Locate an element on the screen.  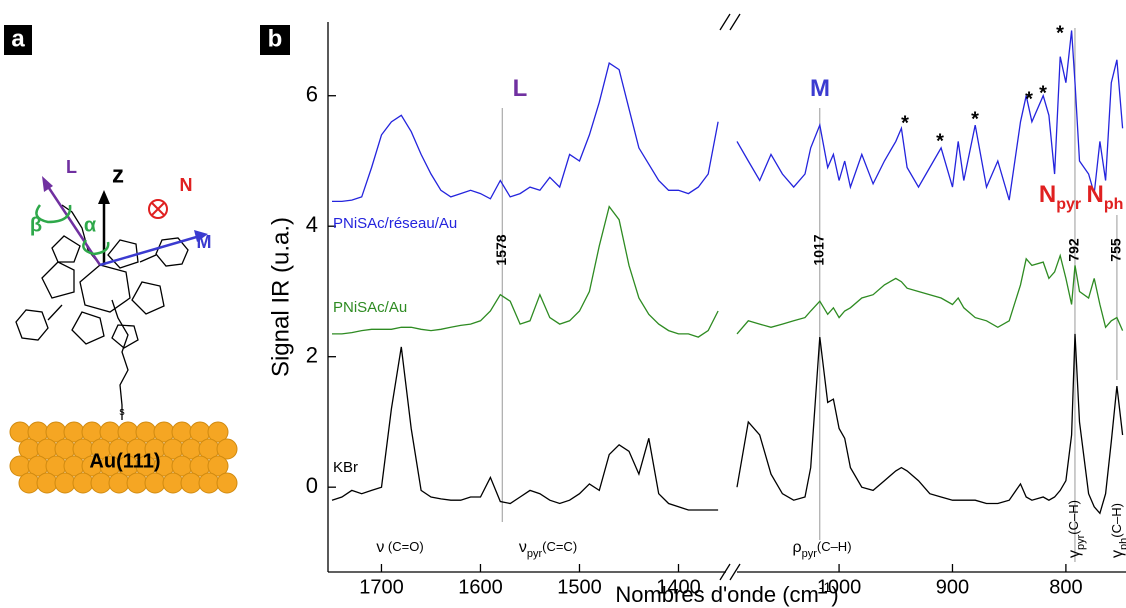
band-label-part: ρ is located at coordinates (796, 547).